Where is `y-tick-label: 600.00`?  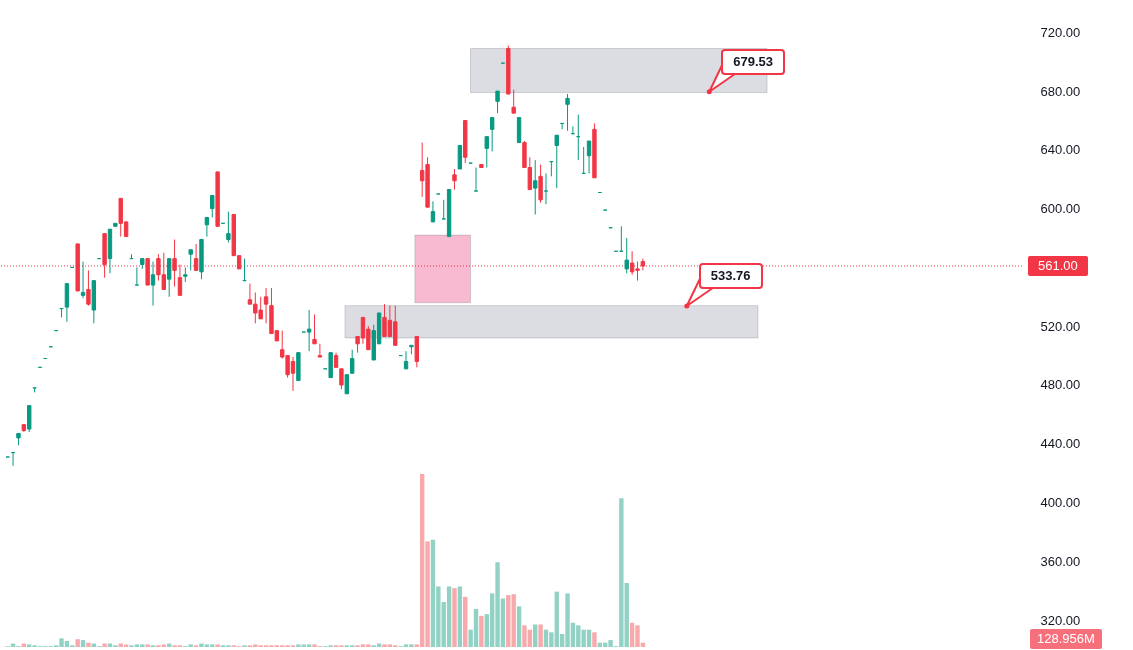 y-tick-label: 600.00 is located at coordinates (1060, 209).